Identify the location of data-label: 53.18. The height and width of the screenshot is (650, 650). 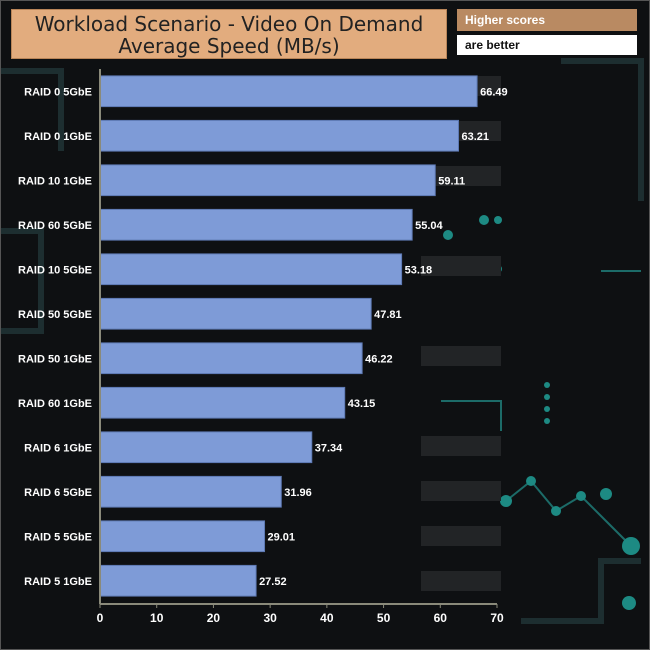
(419, 270).